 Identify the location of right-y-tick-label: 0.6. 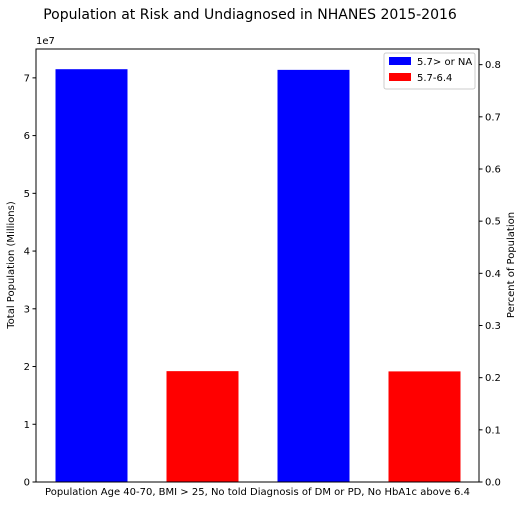
(493, 169).